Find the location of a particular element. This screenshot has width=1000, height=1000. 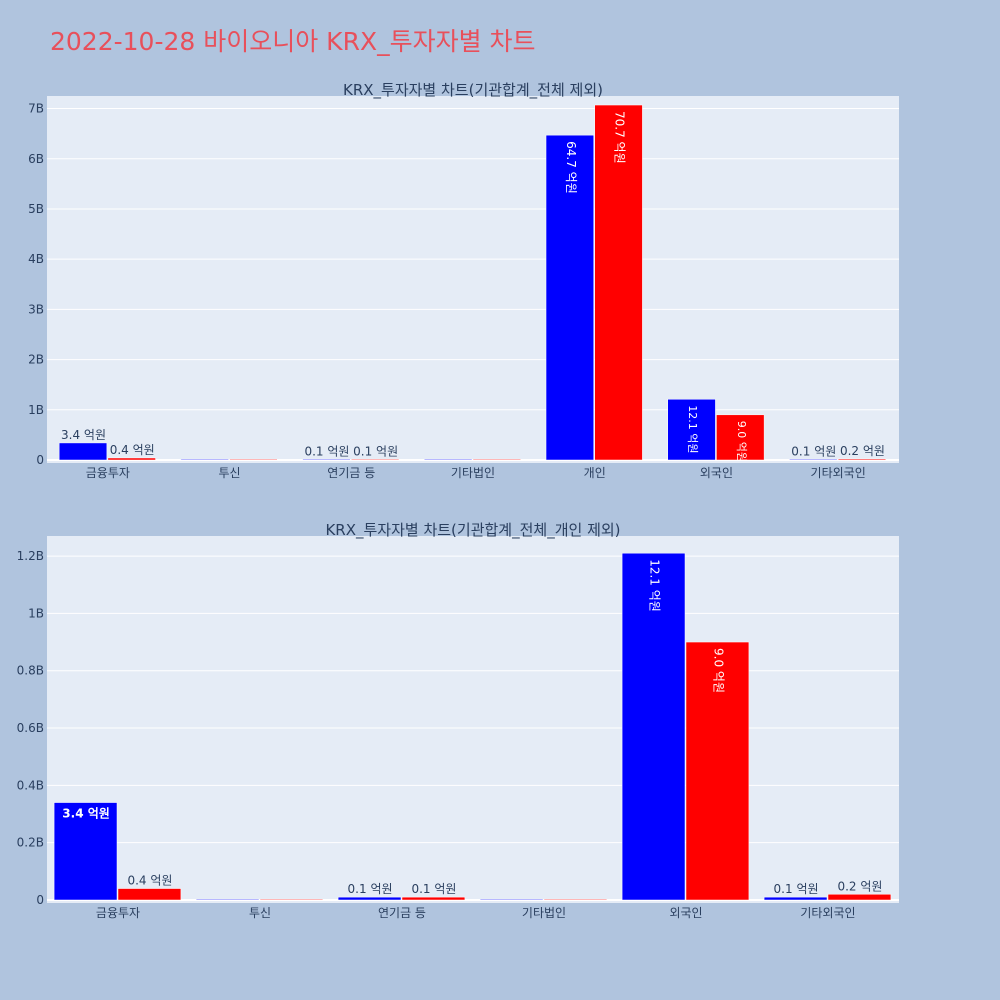

y-tick-label: 1.2B is located at coordinates (30, 556).